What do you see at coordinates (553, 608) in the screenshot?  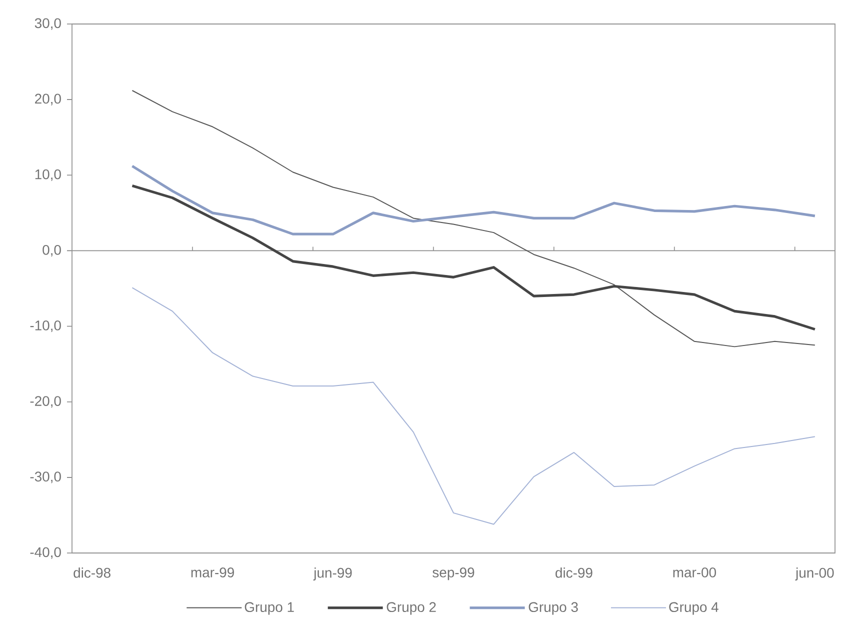 I see `legend-label: Grupo 3` at bounding box center [553, 608].